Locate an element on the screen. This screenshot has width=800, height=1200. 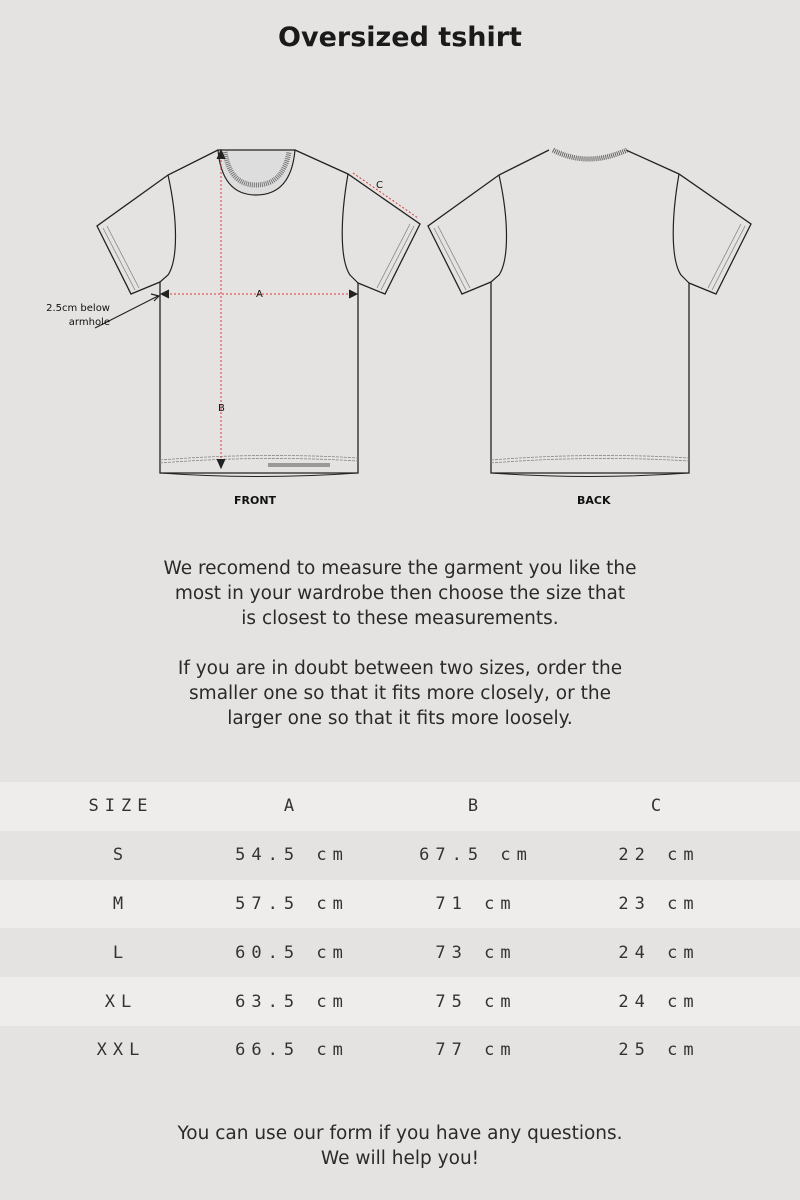
back-shirt-drawing is located at coordinates (589, 312).